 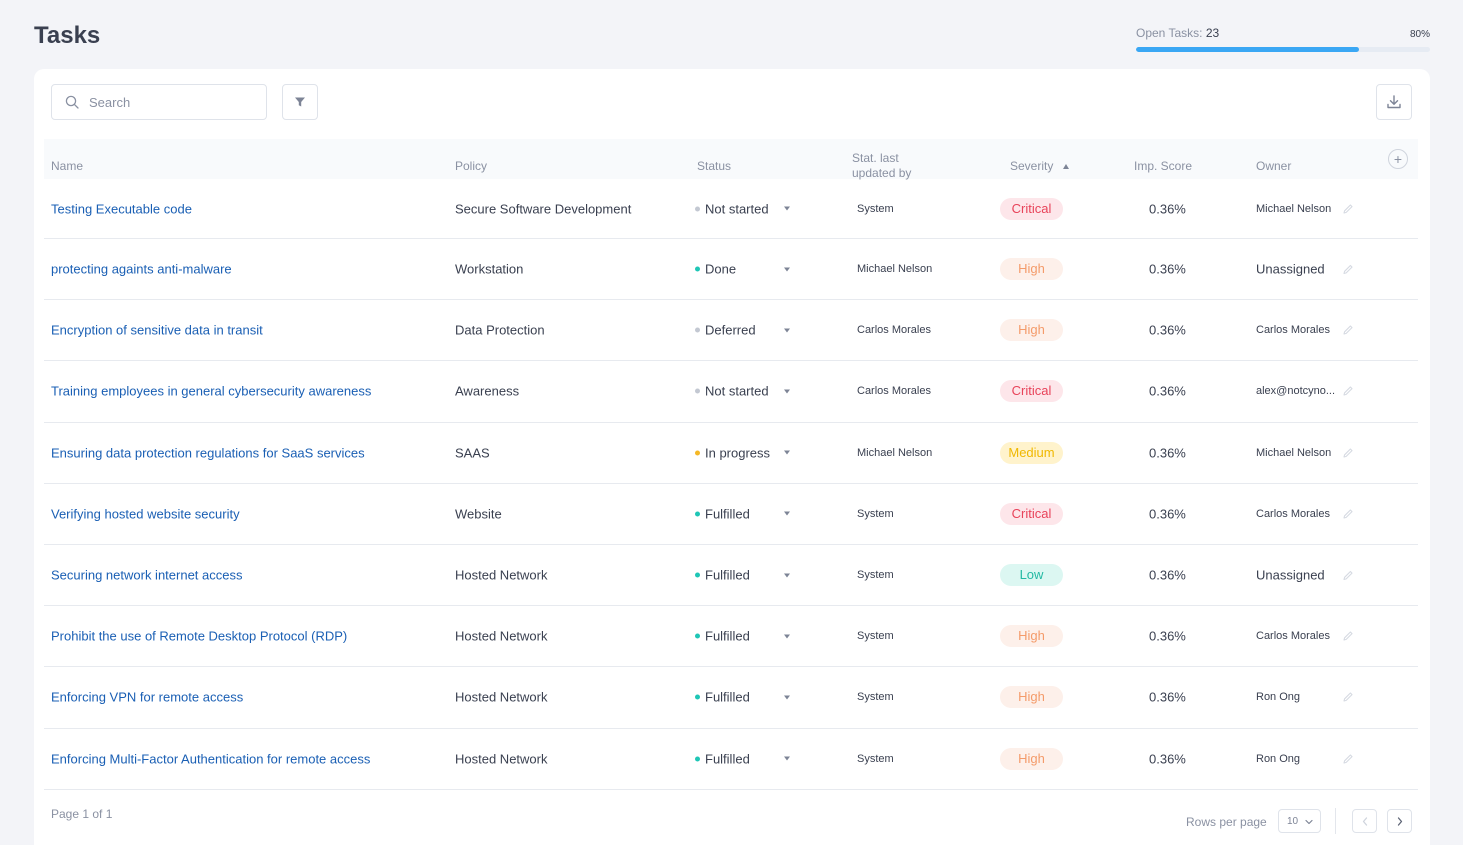 What do you see at coordinates (487, 391) in the screenshot?
I see `policy-cell: Awareness` at bounding box center [487, 391].